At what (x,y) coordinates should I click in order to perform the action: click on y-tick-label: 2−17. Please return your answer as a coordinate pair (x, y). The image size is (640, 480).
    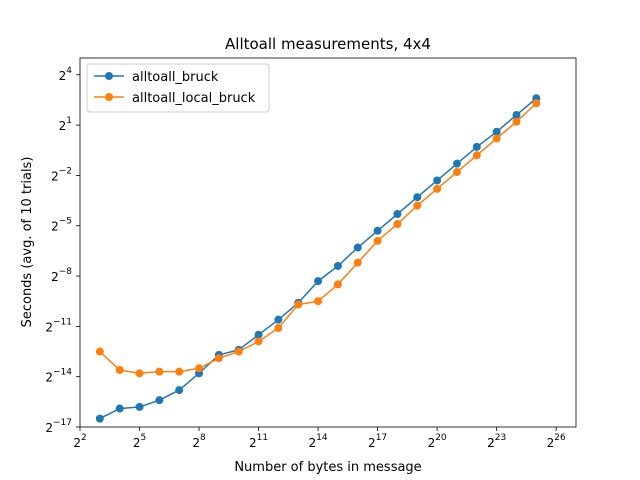
    Looking at the image, I should click on (58, 426).